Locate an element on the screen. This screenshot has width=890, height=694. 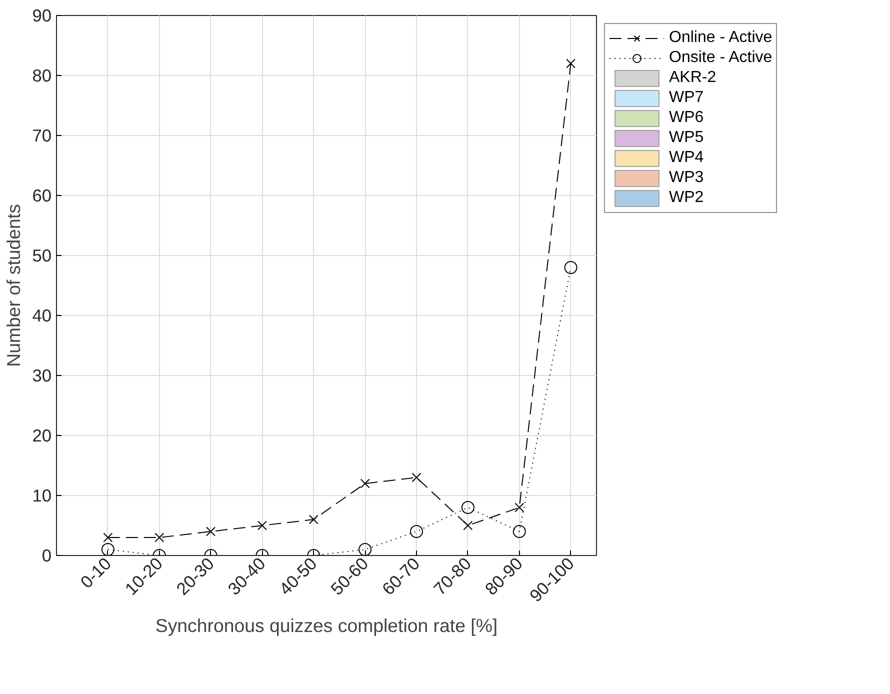
y-tick-label: 30 is located at coordinates (42, 376).